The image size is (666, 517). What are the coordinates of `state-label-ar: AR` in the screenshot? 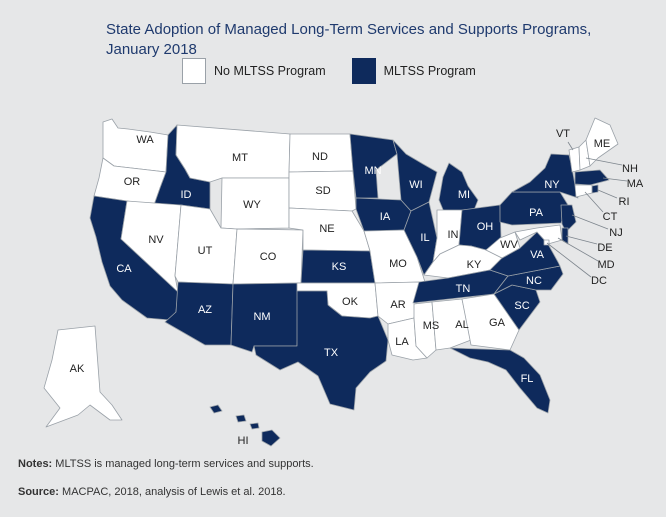 It's located at (397, 305).